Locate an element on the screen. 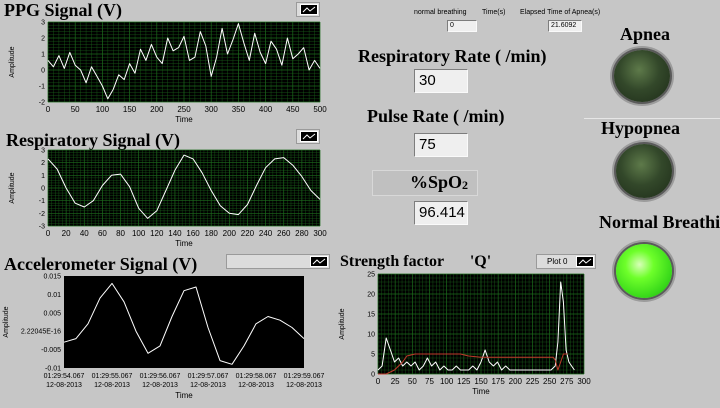  x-tick-label: 60 is located at coordinates (102, 233).